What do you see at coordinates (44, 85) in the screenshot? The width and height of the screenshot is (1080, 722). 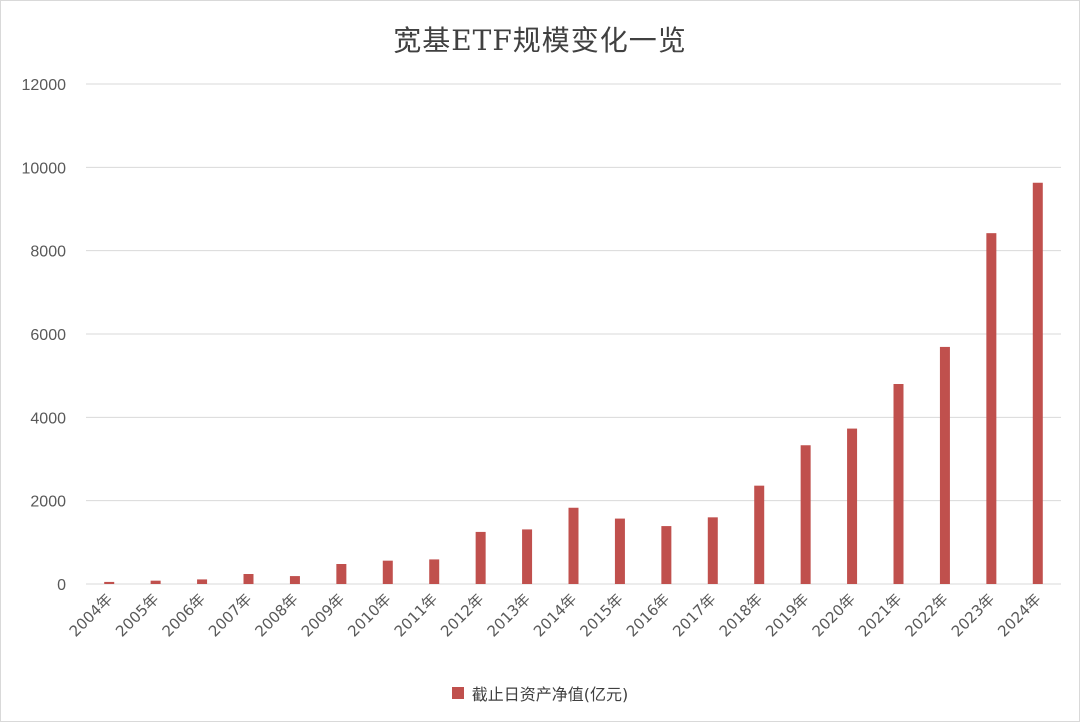 I see `y-tick-label: 12000` at bounding box center [44, 85].